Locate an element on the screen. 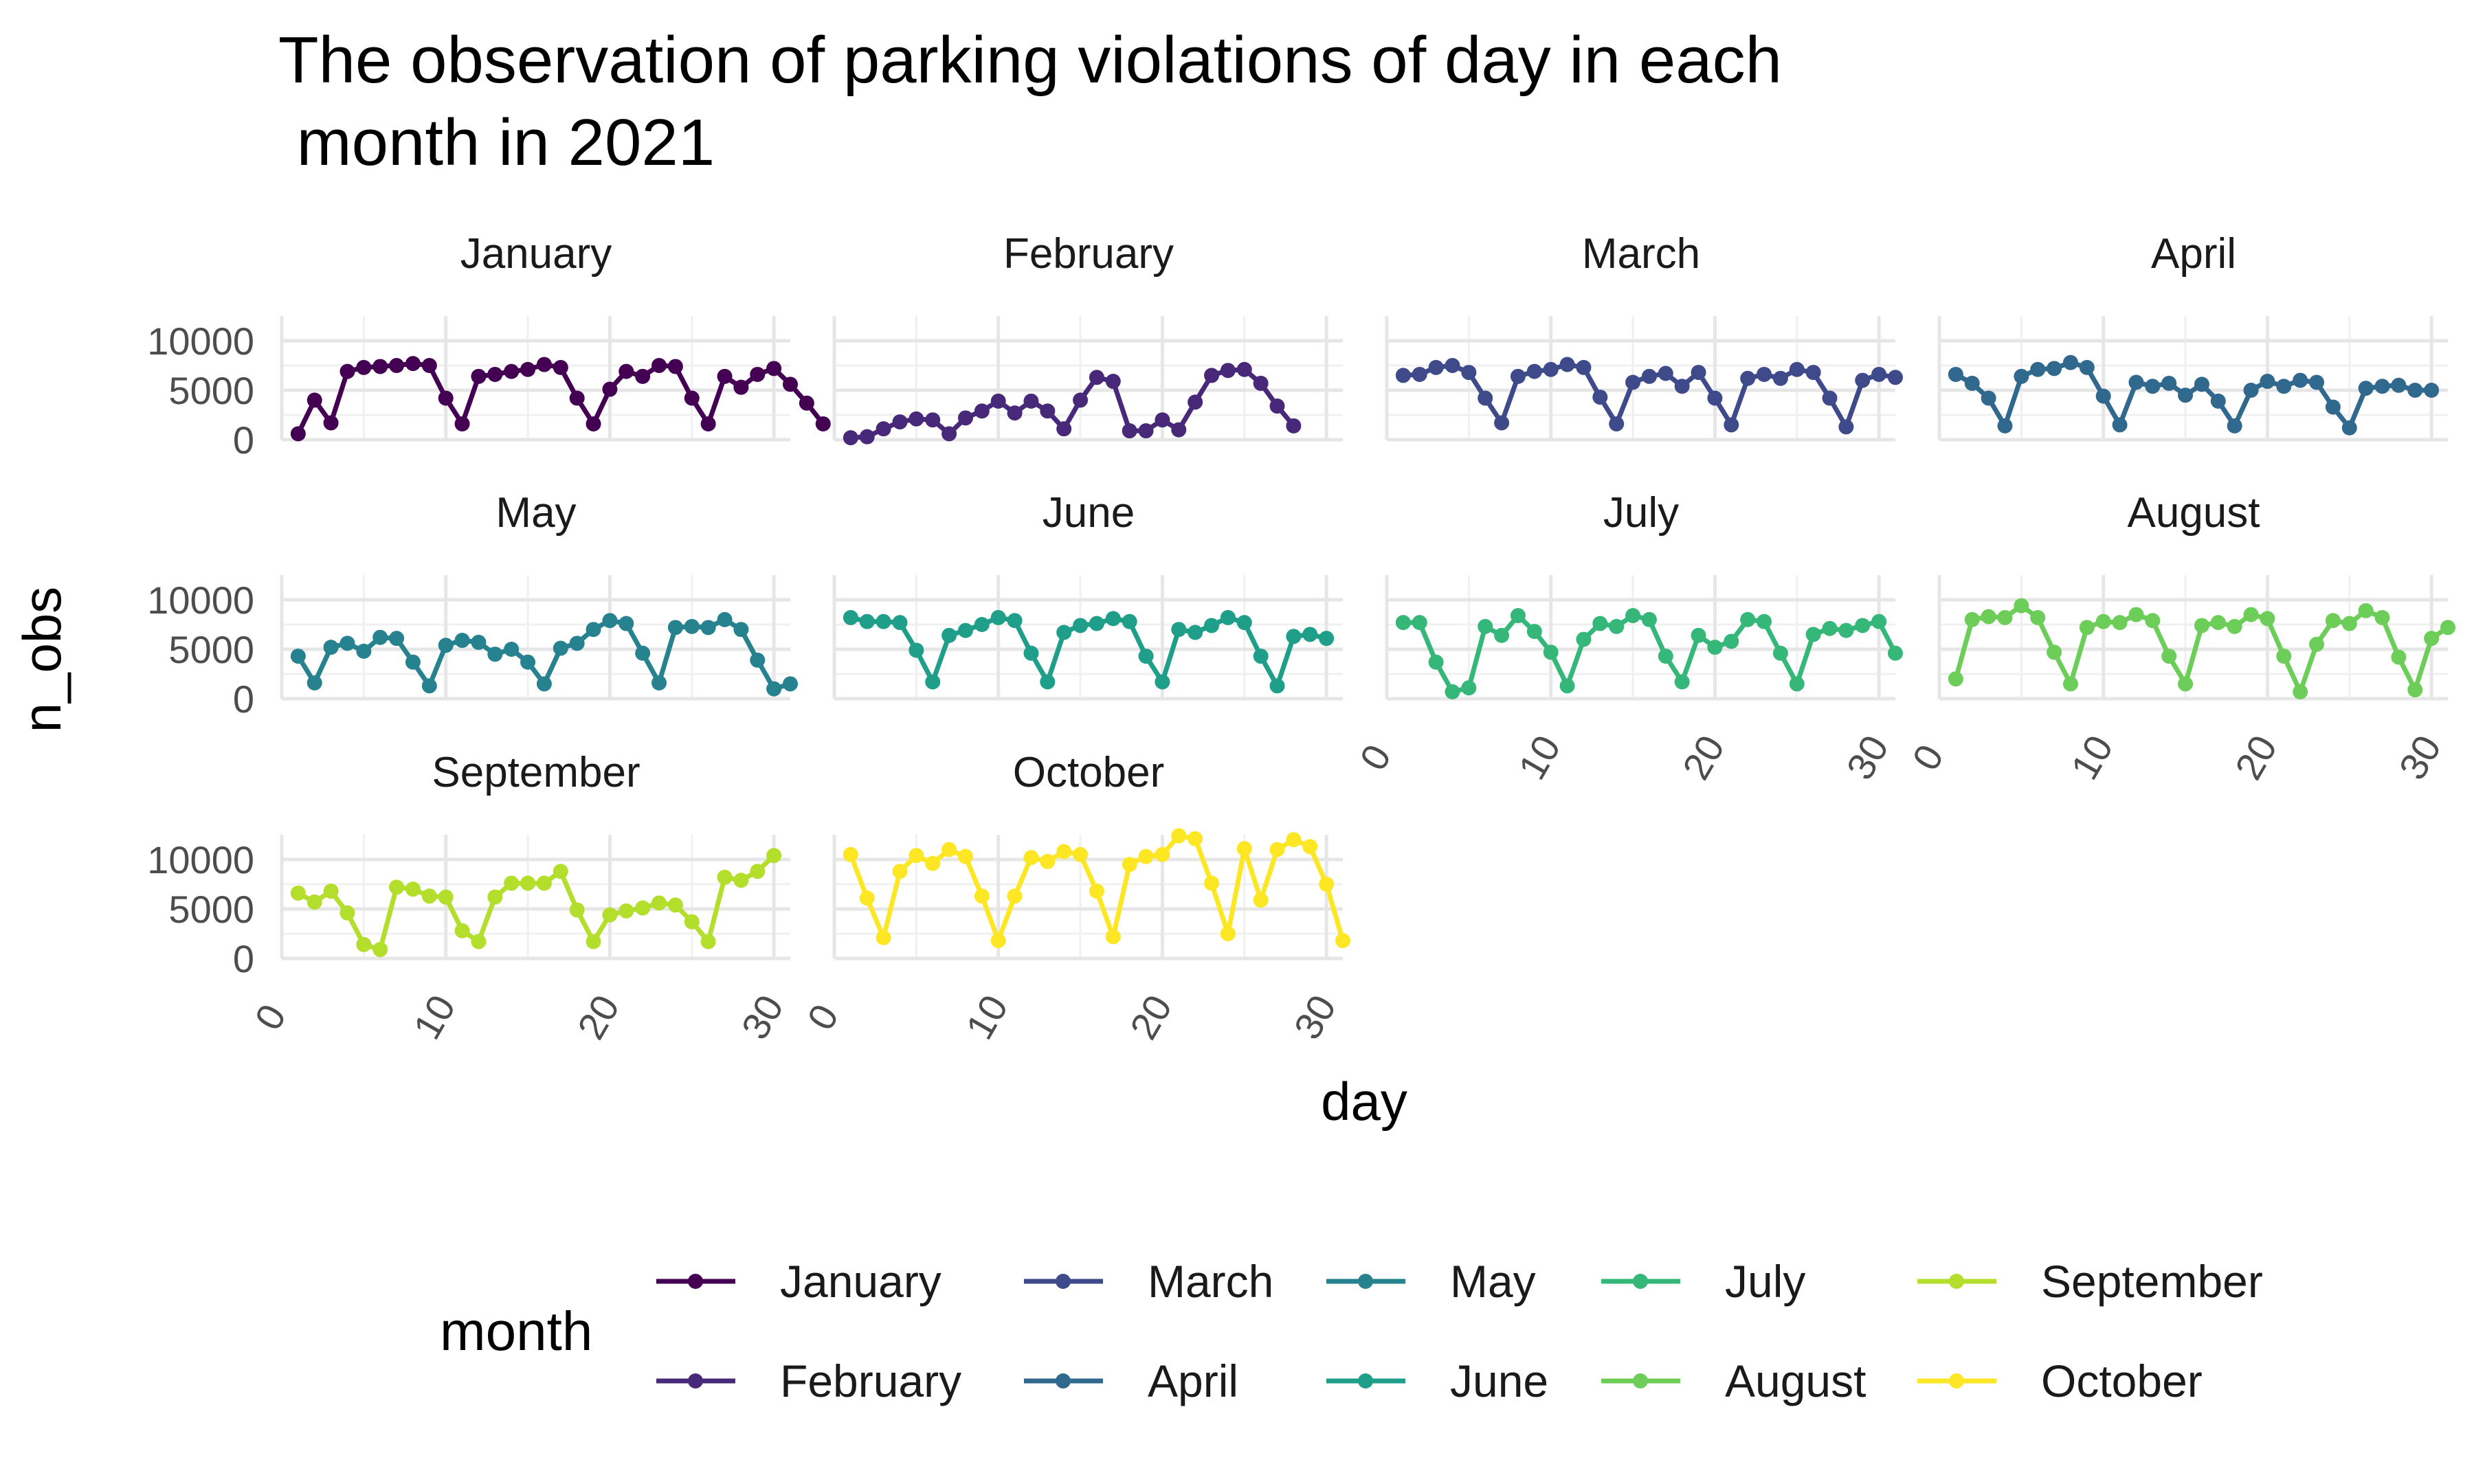 The width and height of the screenshot is (2474, 1484). legend-item-september: September is located at coordinates (2090, 1281).